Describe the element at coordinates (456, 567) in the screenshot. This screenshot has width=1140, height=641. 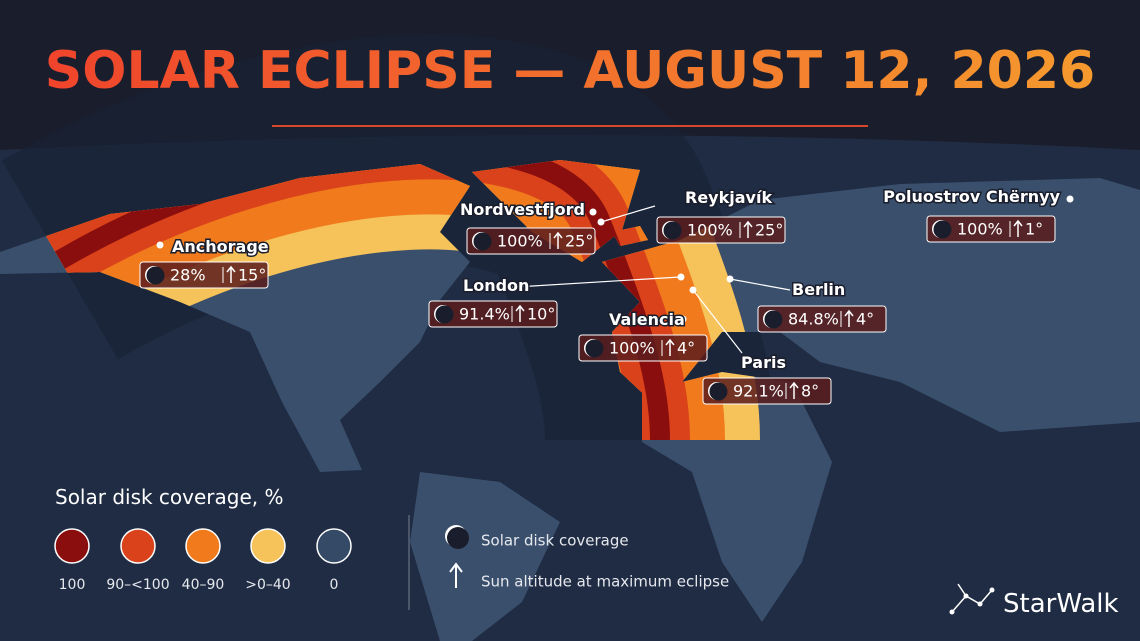
I see `arrow-head` at that location.